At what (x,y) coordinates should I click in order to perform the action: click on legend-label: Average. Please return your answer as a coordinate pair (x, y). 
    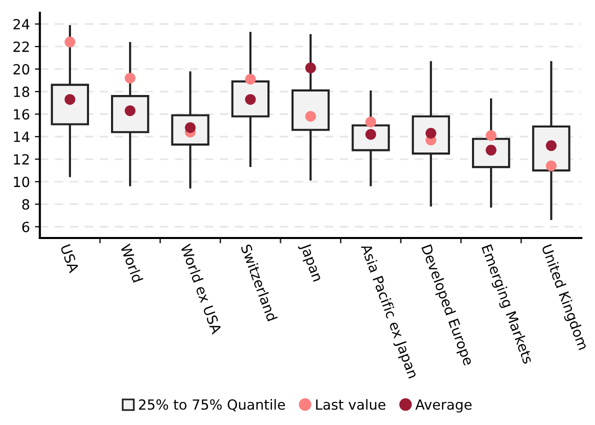
    Looking at the image, I should click on (443, 405).